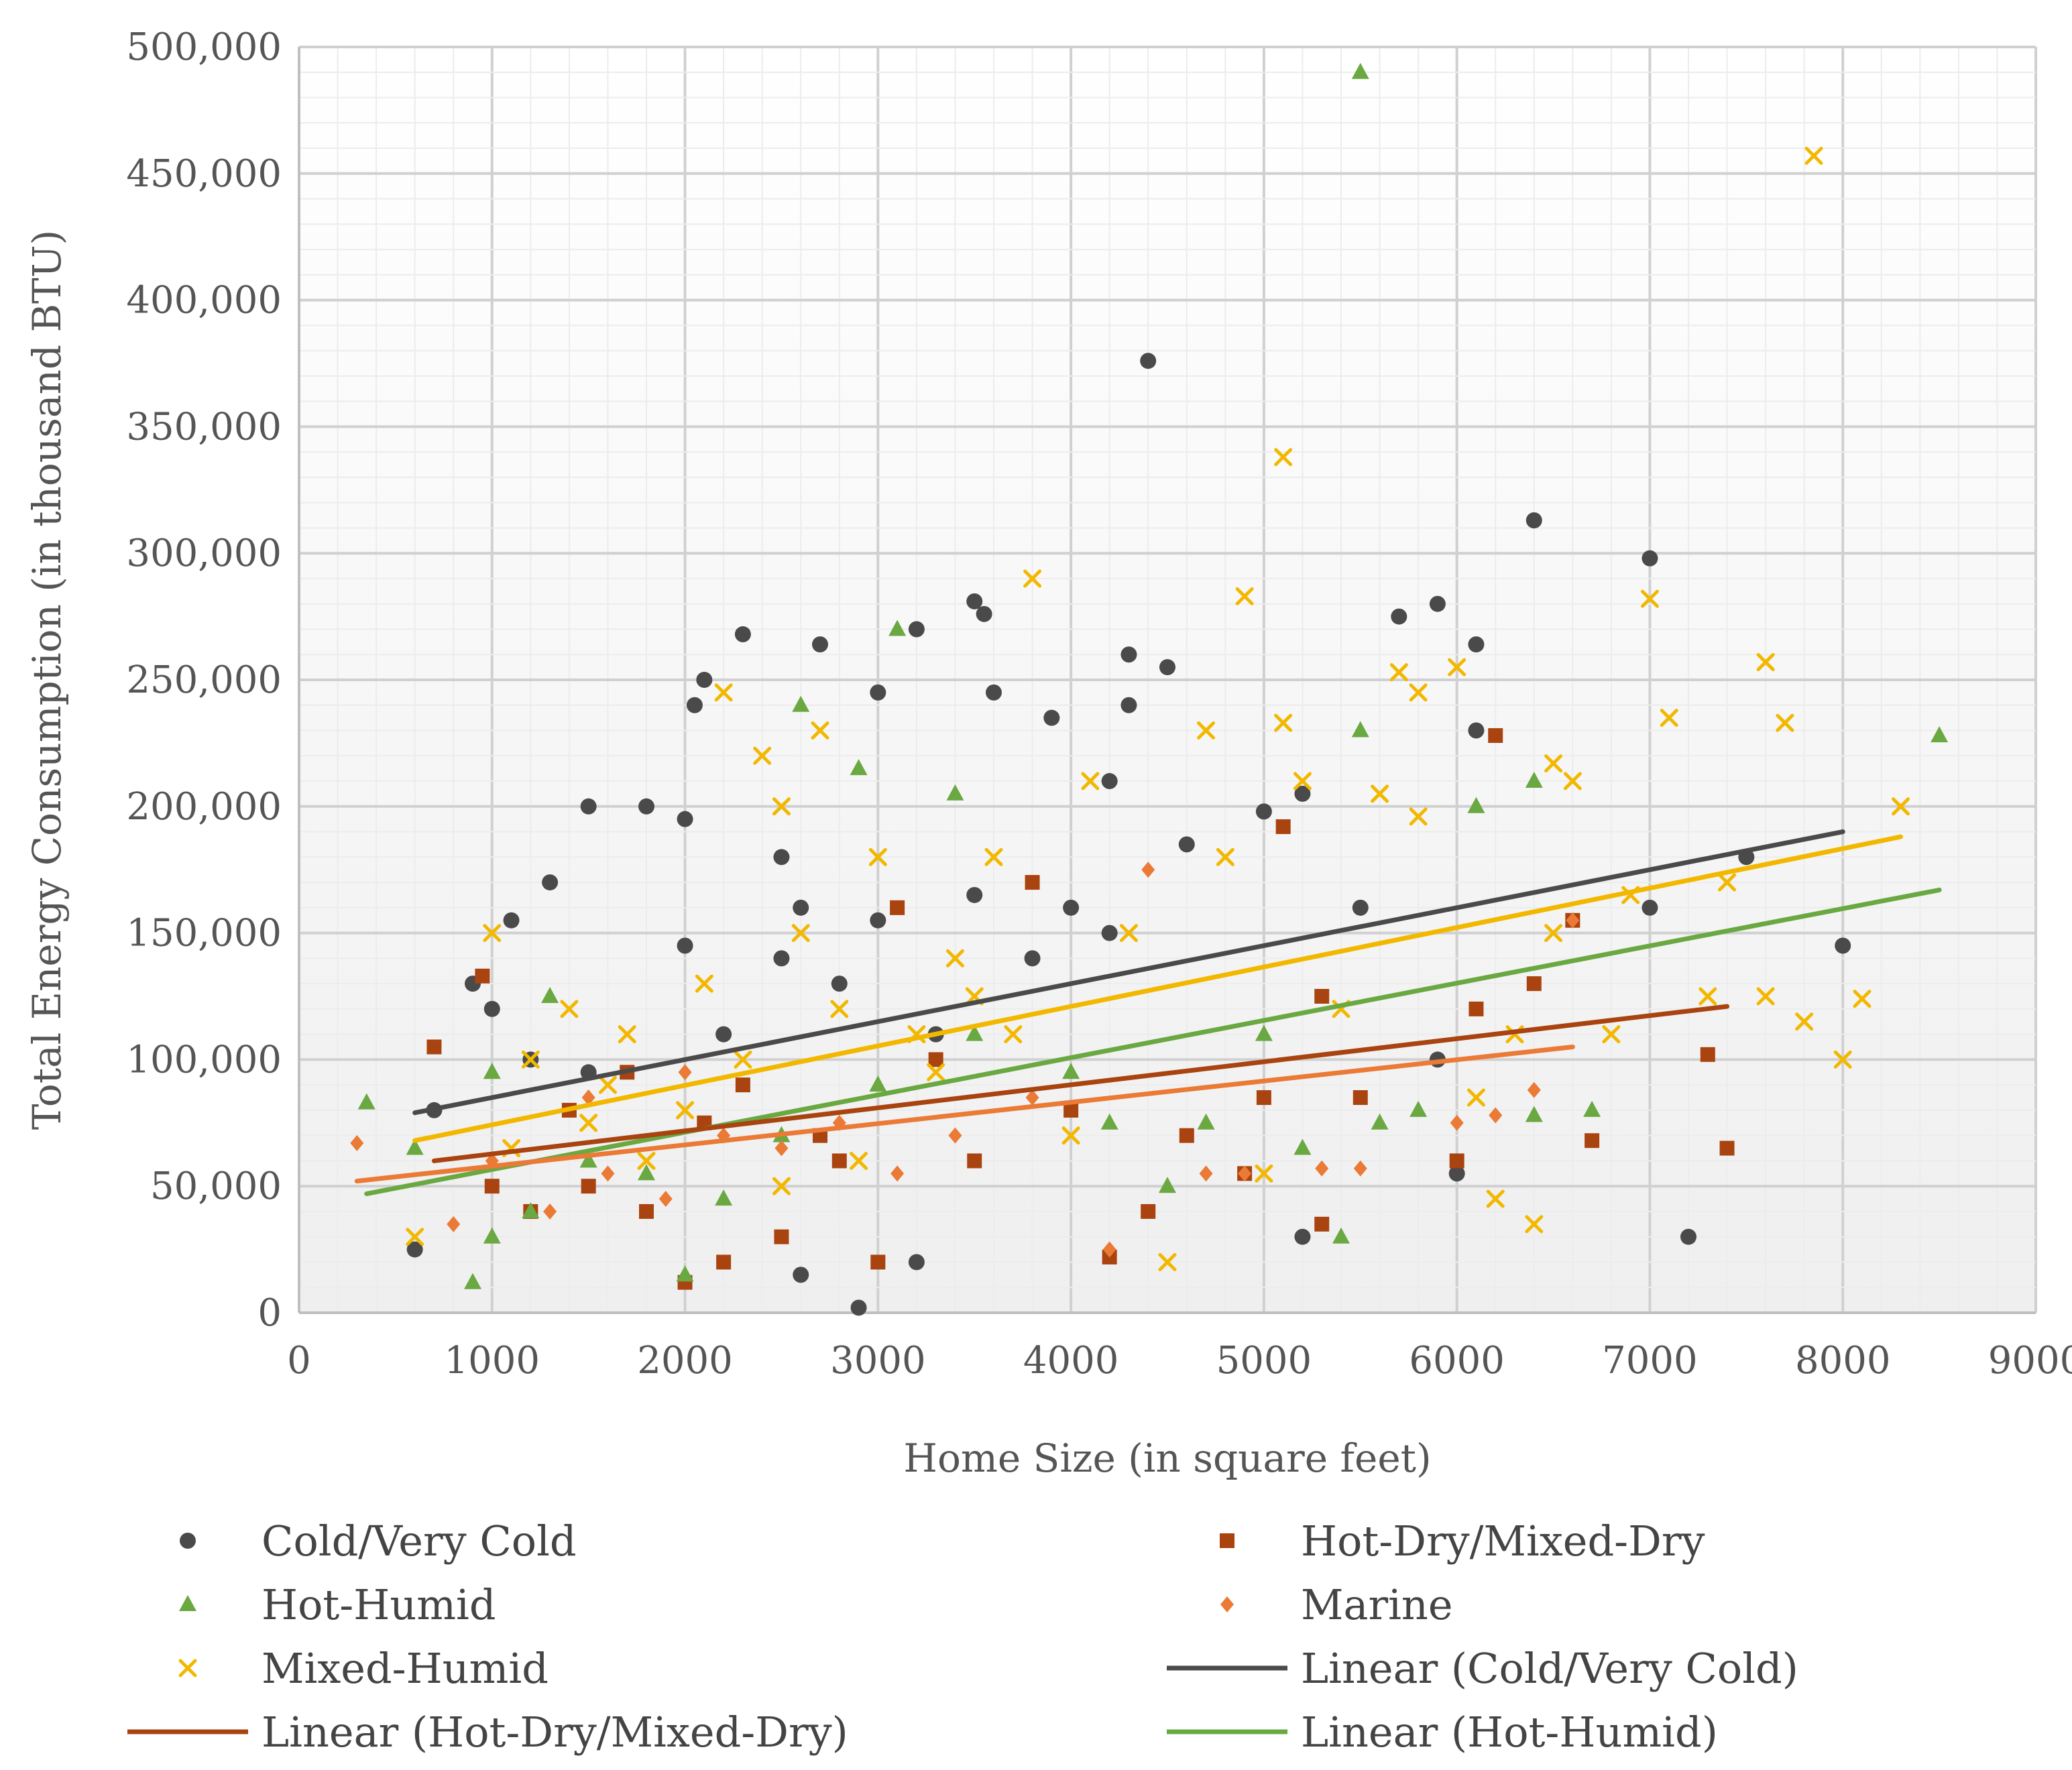  Describe the element at coordinates (299, 1360) in the screenshot. I see `x-tick-label: 0` at that location.